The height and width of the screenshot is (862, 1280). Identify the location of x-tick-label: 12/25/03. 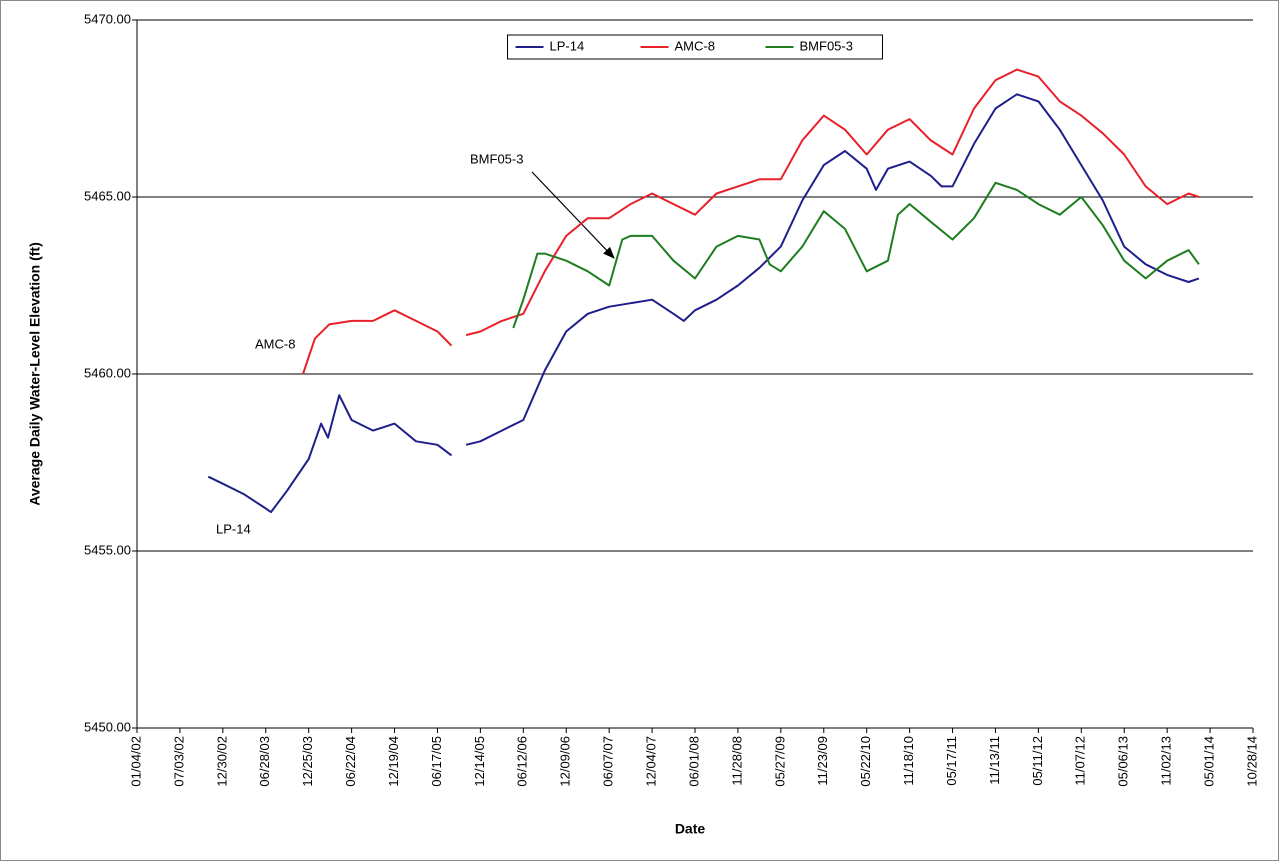
(307, 761).